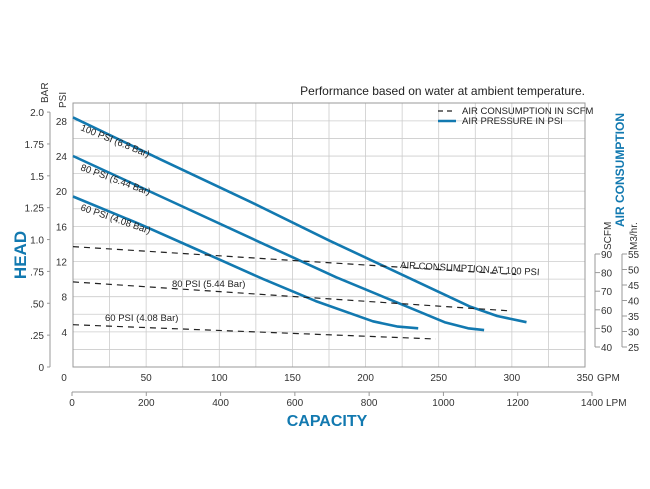  I want to click on head-curve-label: 80 PSI (5.44 Bar), so click(115, 179).